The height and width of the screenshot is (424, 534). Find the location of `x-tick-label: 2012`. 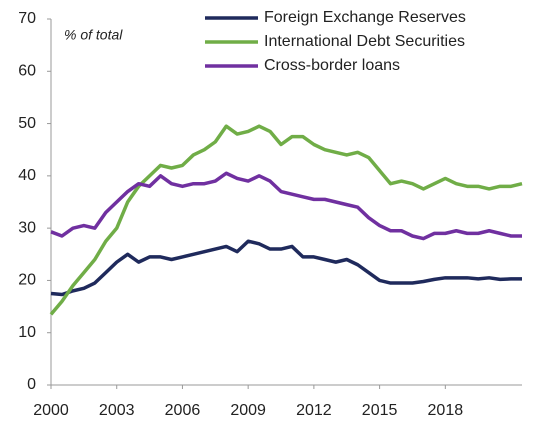

x-tick-label: 2012 is located at coordinates (314, 410).